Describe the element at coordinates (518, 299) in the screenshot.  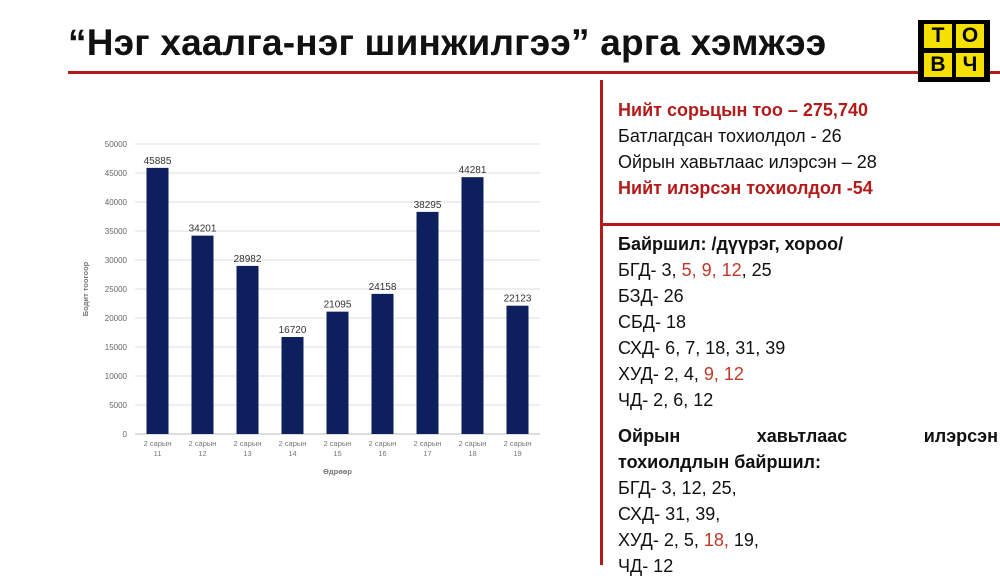
I see `bar-value-label: 22123` at that location.